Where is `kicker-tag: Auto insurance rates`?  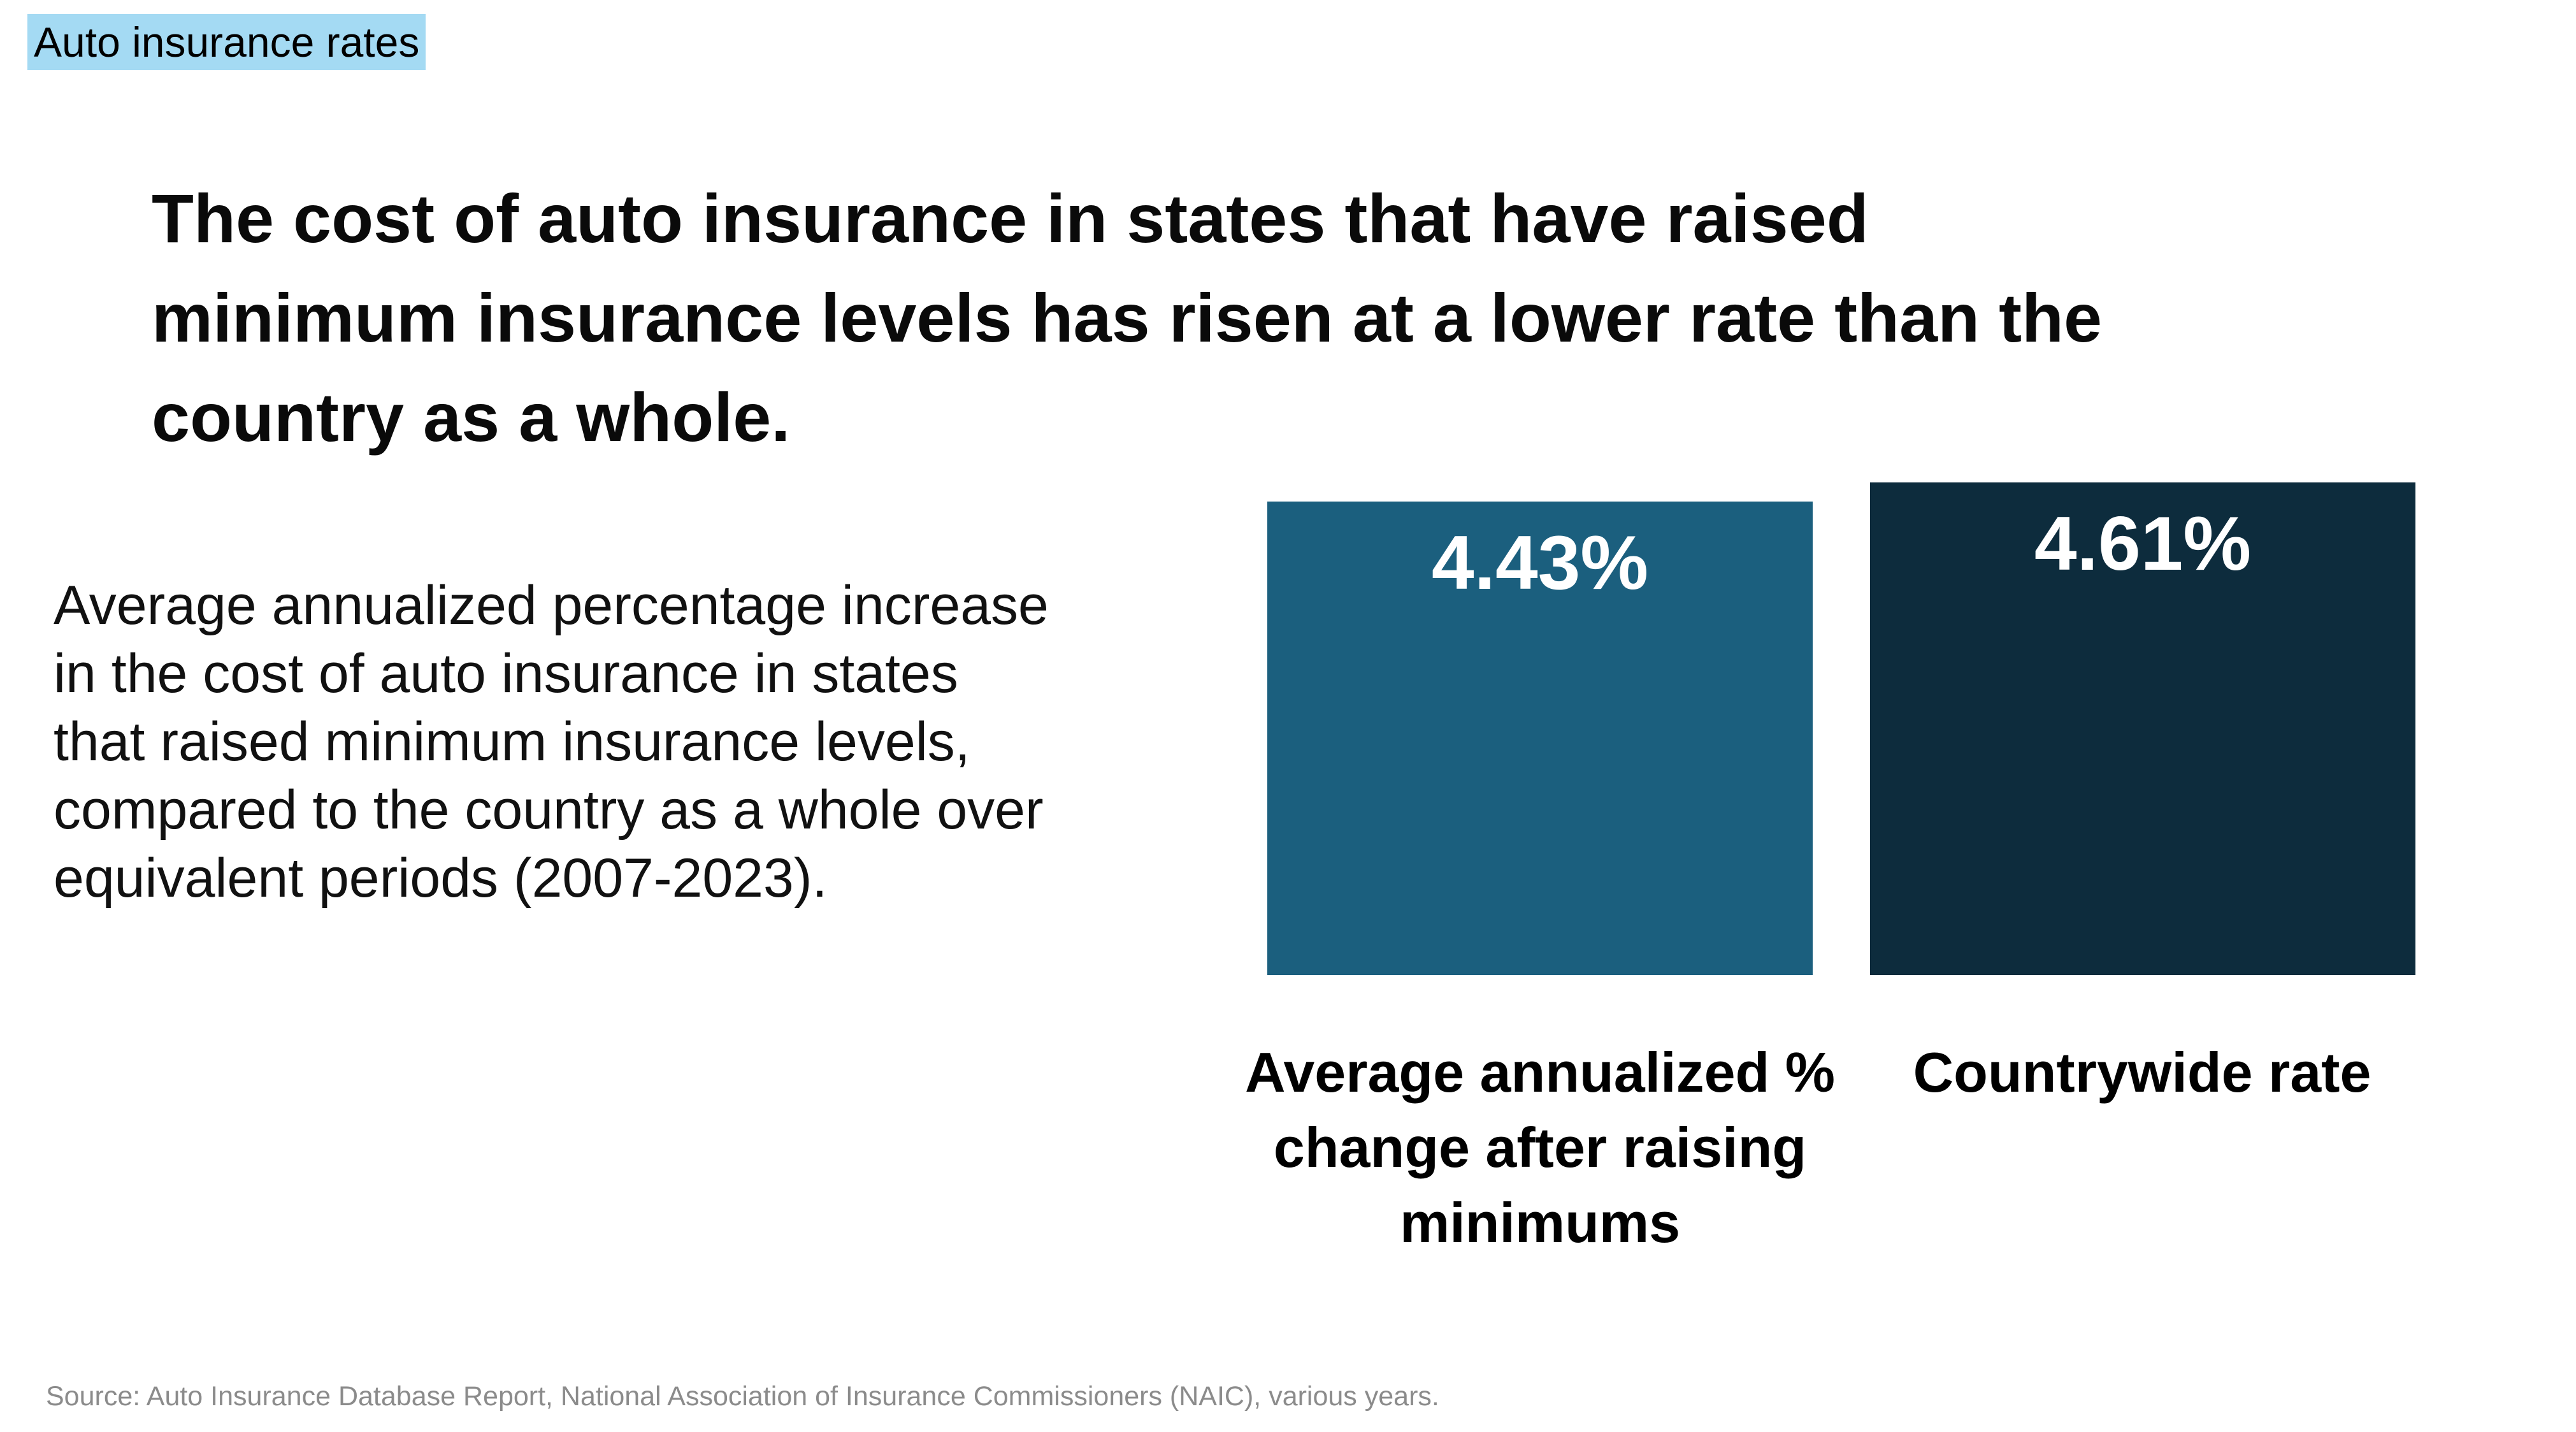 kicker-tag: Auto insurance rates is located at coordinates (226, 42).